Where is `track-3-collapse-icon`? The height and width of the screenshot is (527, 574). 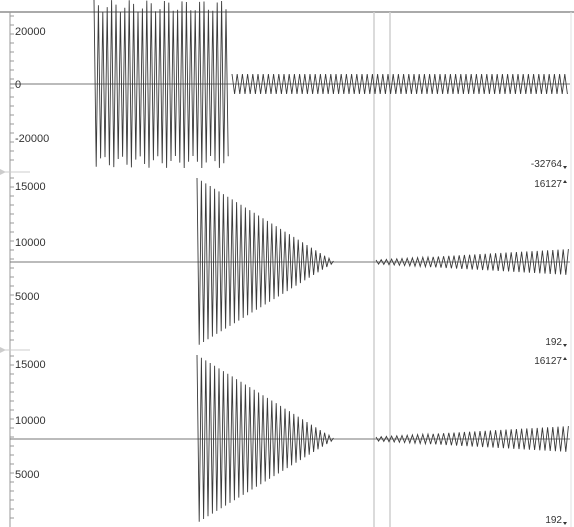
track-3-collapse-icon is located at coordinates (3, 350).